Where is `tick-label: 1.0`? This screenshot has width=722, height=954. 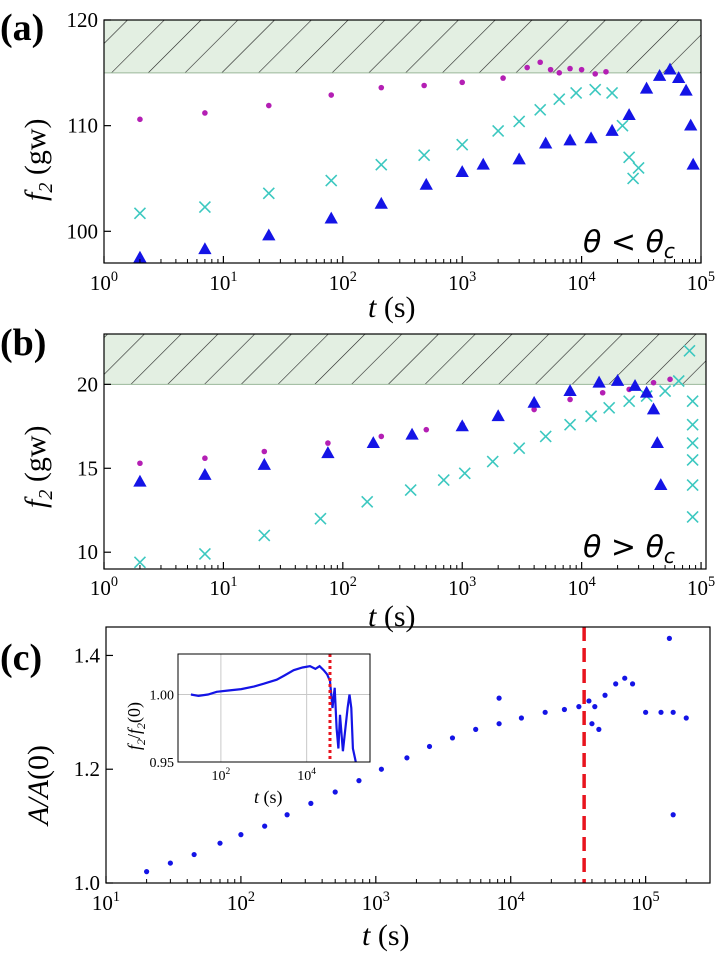
tick-label: 1.0 is located at coordinates (87, 883).